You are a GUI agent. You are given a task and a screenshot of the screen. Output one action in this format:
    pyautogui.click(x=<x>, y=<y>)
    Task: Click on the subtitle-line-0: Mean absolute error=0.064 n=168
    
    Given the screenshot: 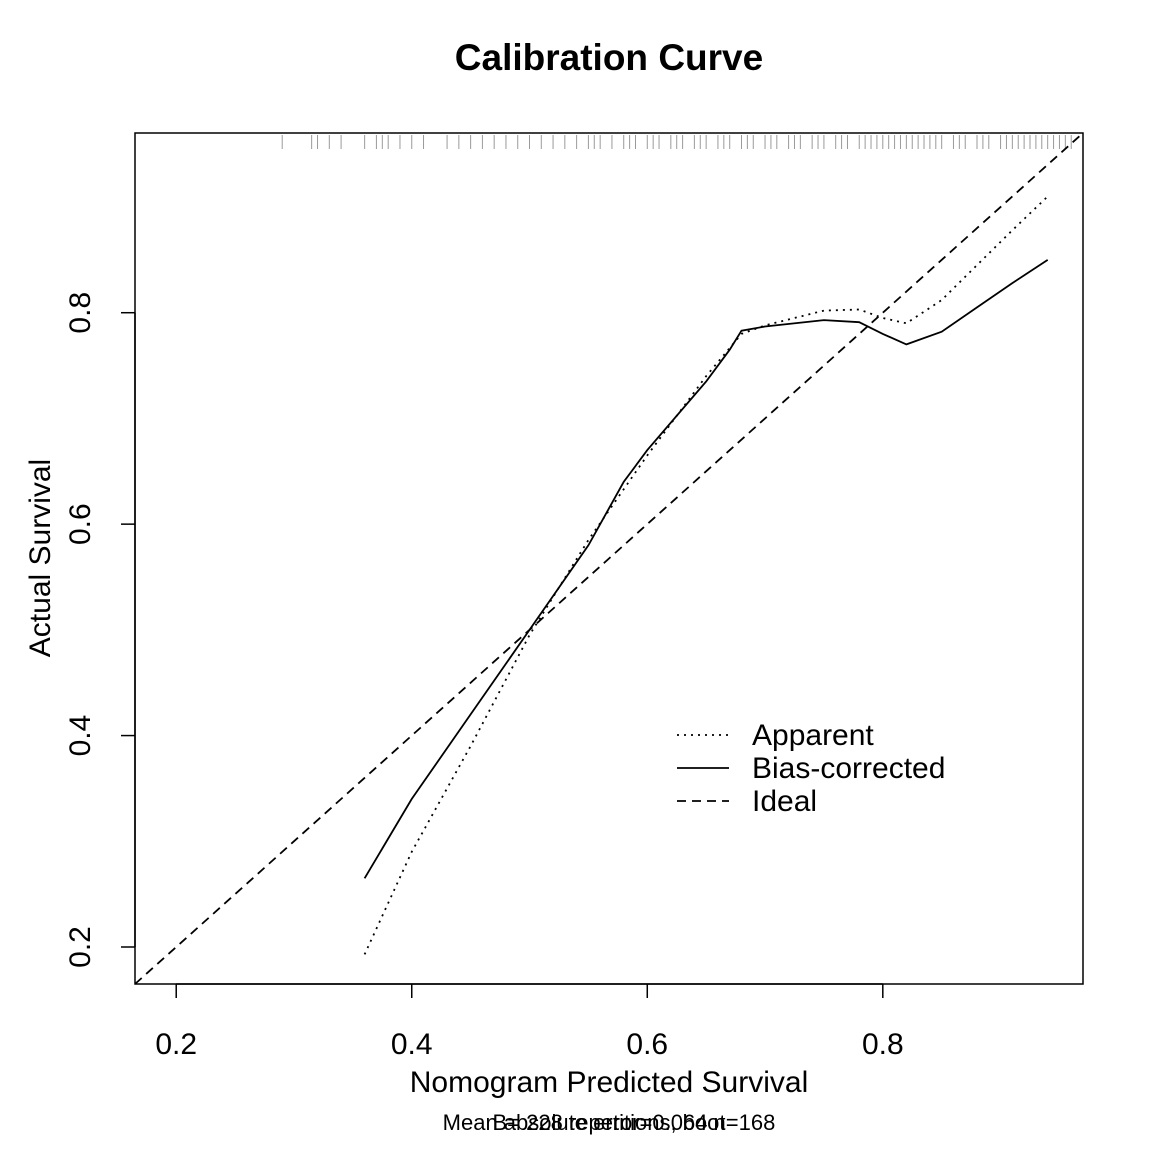 What is the action you would take?
    pyautogui.click(x=609, y=1122)
    